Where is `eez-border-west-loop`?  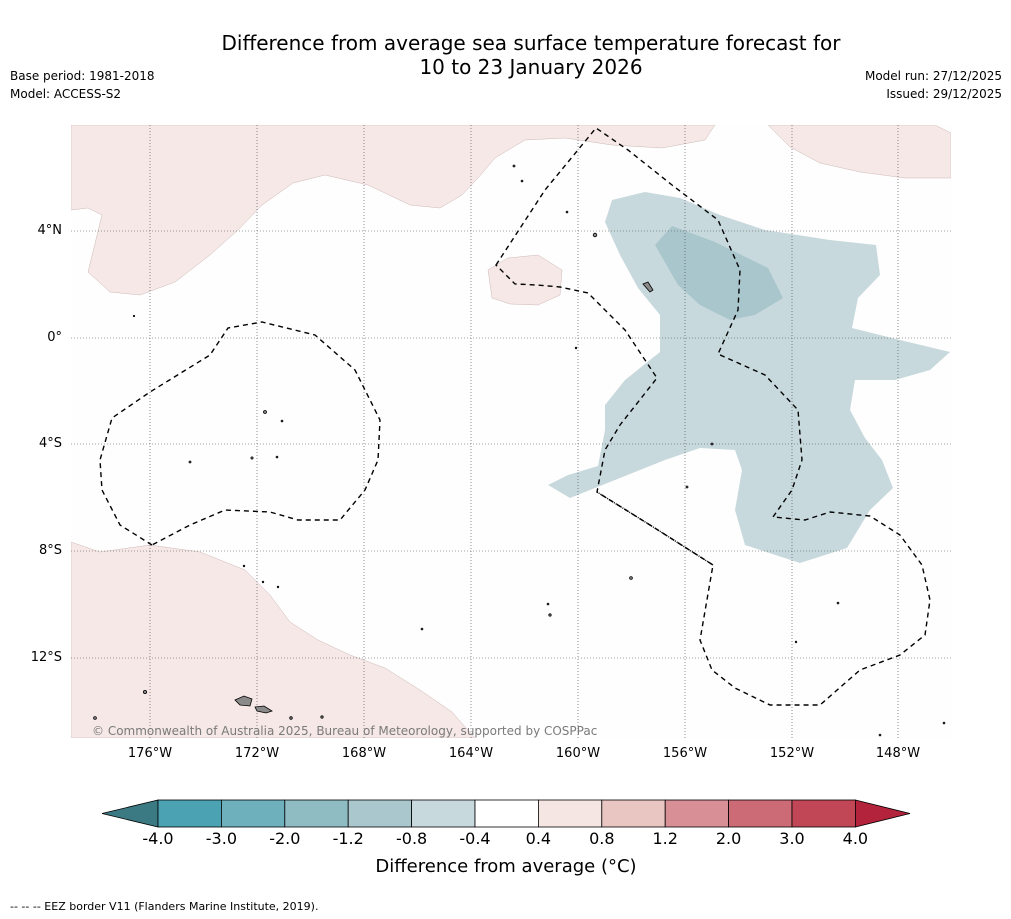 eez-border-west-loop is located at coordinates (240, 433).